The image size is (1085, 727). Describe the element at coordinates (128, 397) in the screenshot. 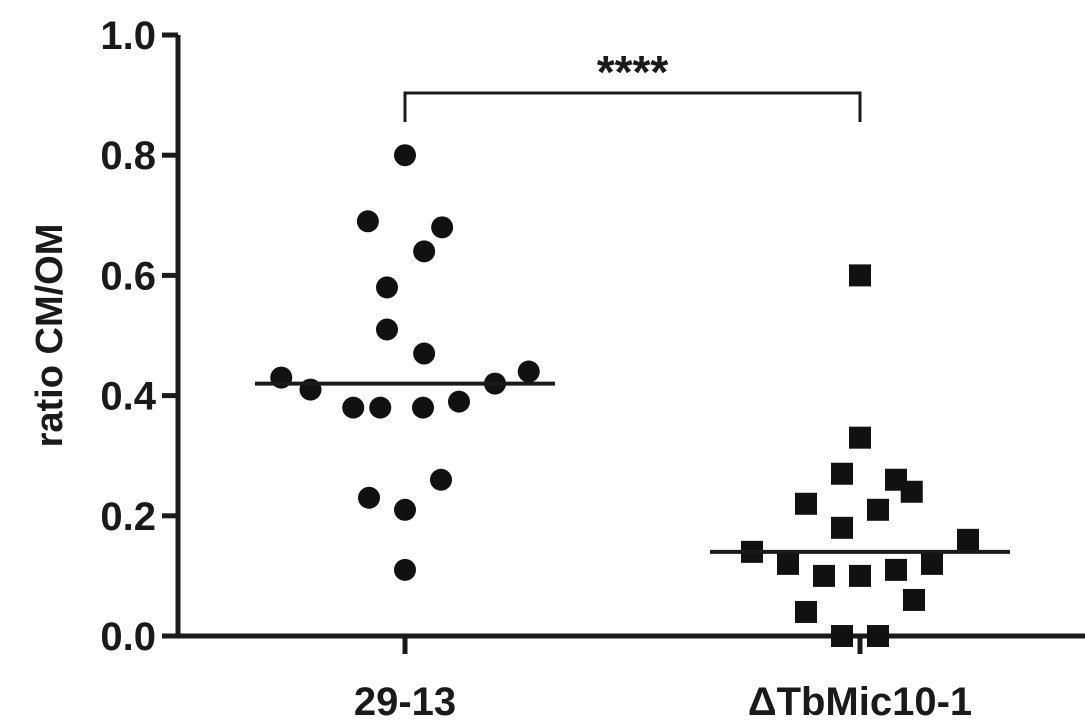

I see `y-tick-label: 0.4` at that location.